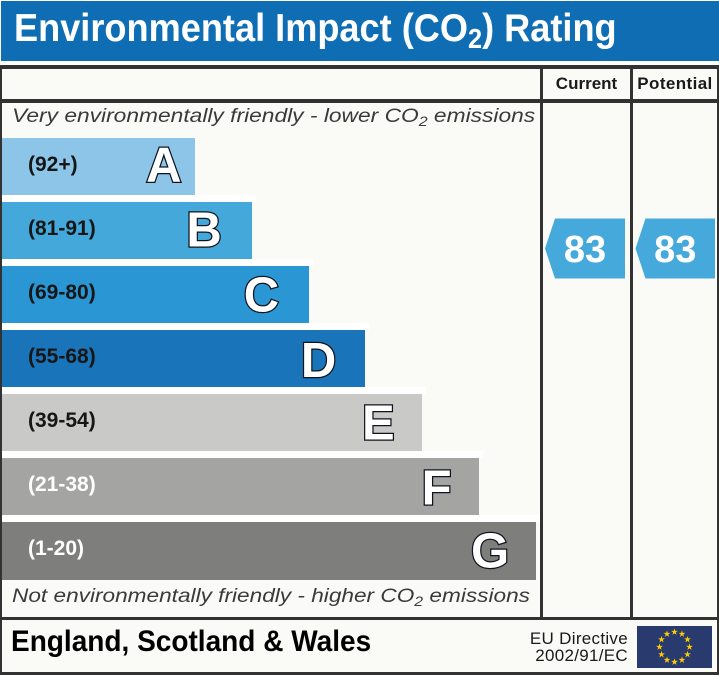 The width and height of the screenshot is (719, 675). I want to click on svg-text: D, so click(318, 361).